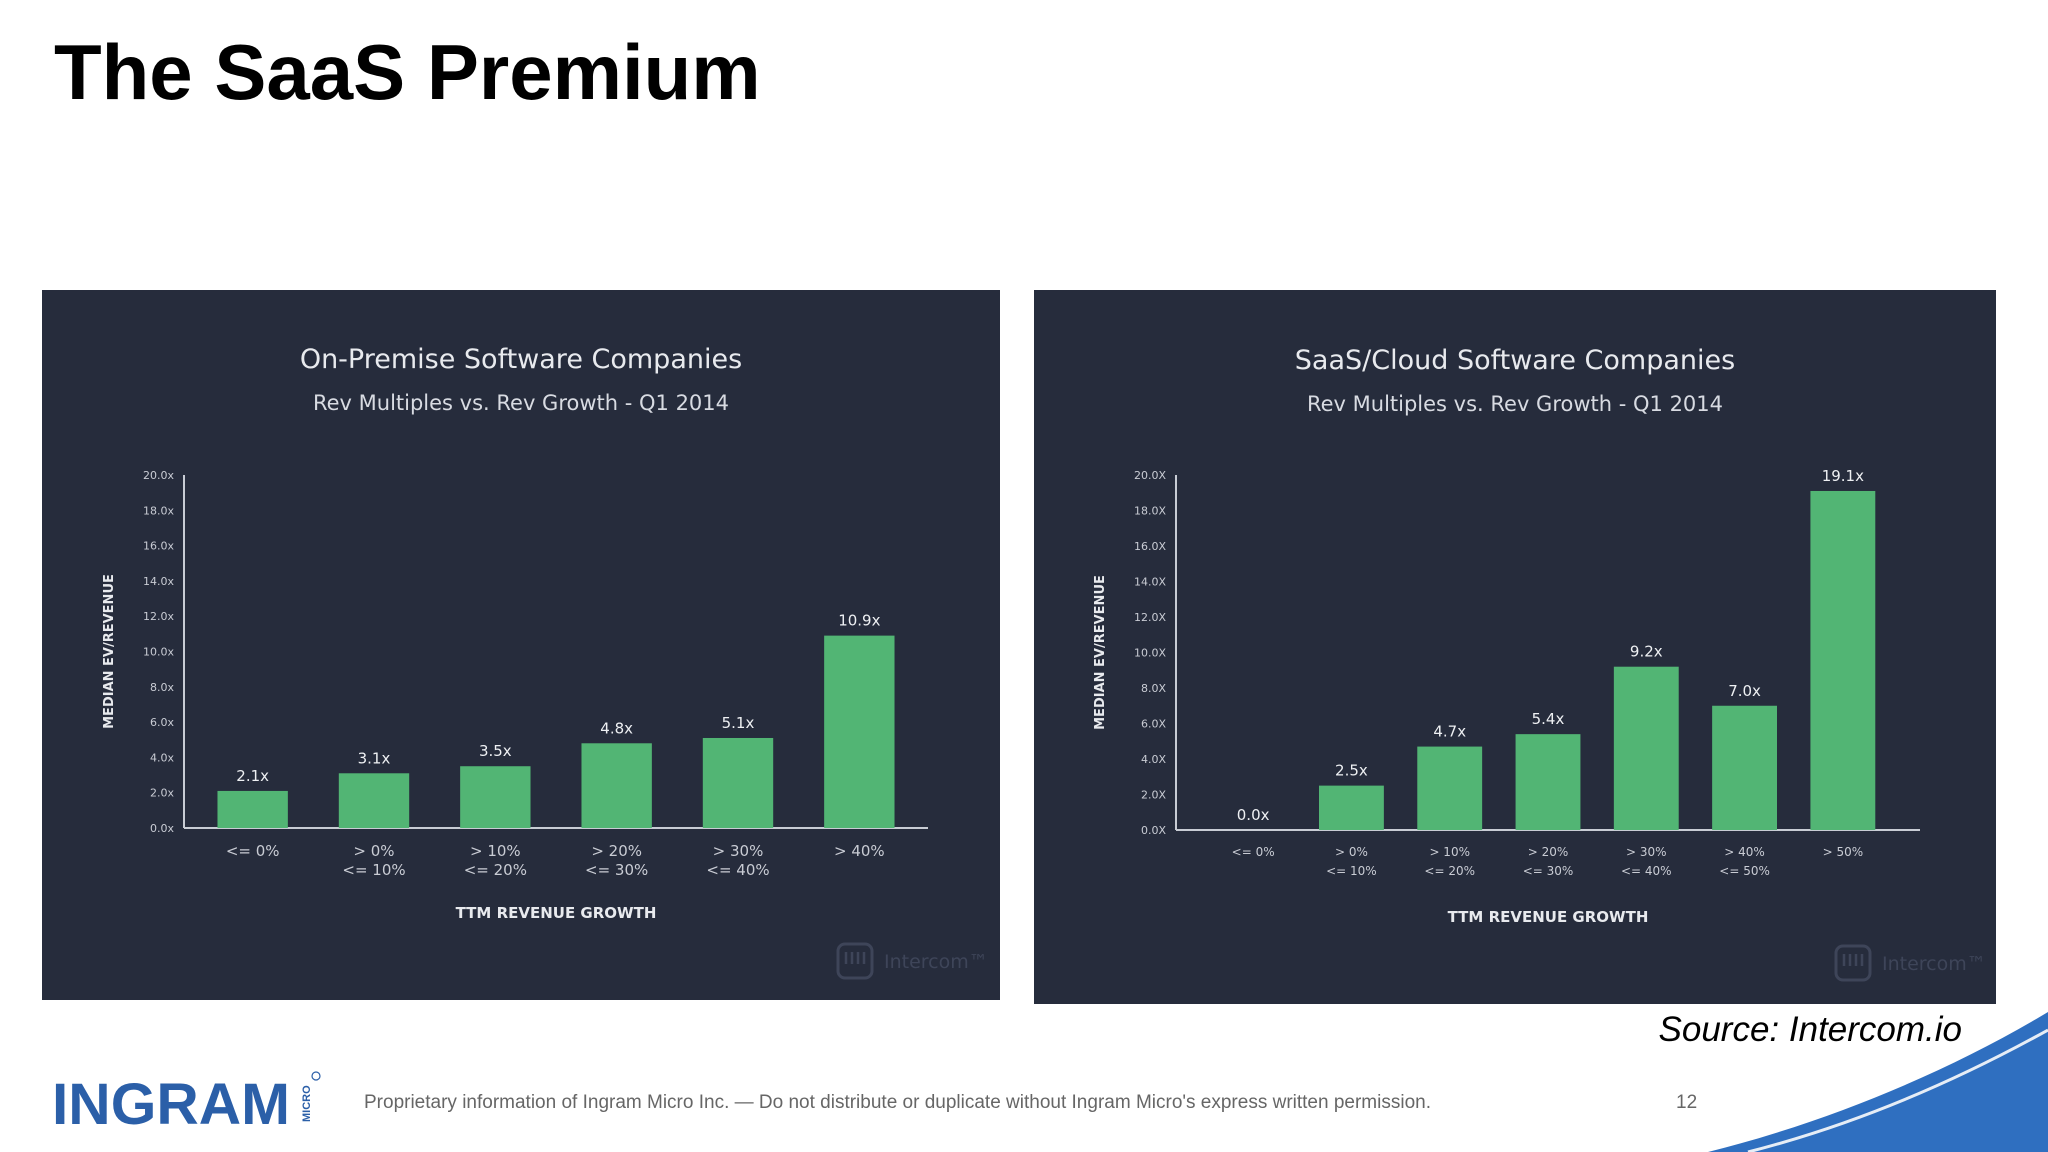 Image resolution: width=2048 pixels, height=1152 pixels. What do you see at coordinates (1150, 475) in the screenshot?
I see `y-tick-label: 20.0X` at bounding box center [1150, 475].